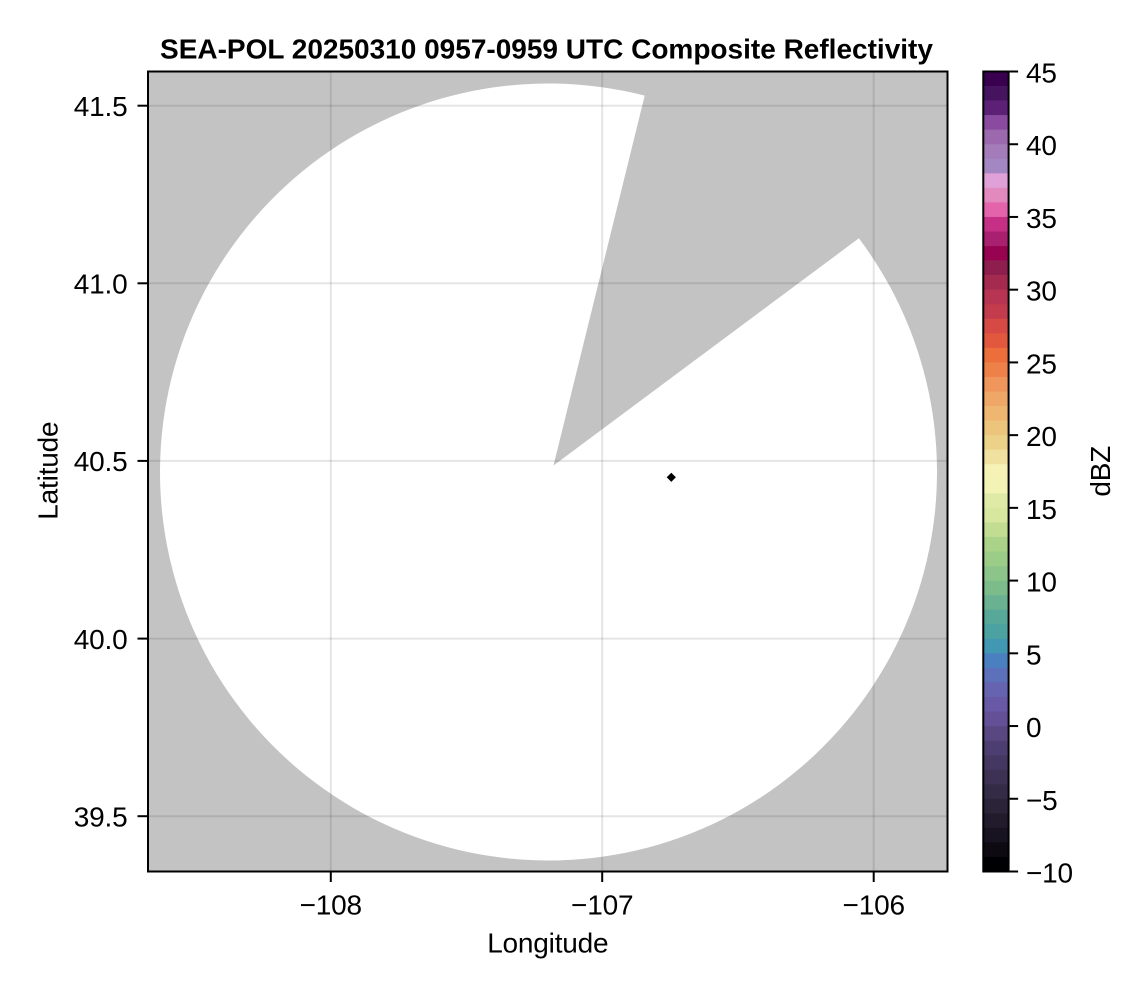  Describe the element at coordinates (1042, 800) in the screenshot. I see `svg-text: −5` at that location.